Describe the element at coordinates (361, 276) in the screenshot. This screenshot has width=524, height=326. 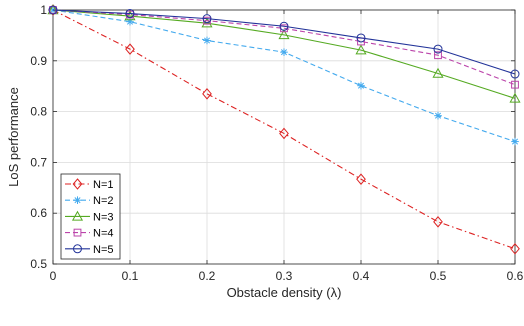
I see `x-tick-label: 0.4` at that location.